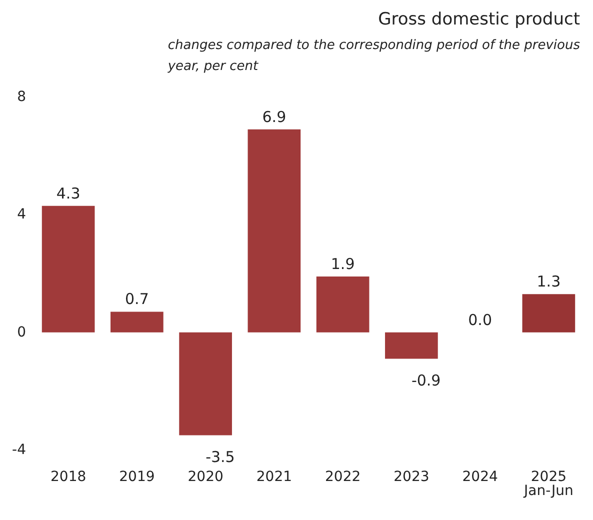 This screenshot has height=520, width=593. What do you see at coordinates (68, 477) in the screenshot?
I see `x-tick-label: 2018` at bounding box center [68, 477].